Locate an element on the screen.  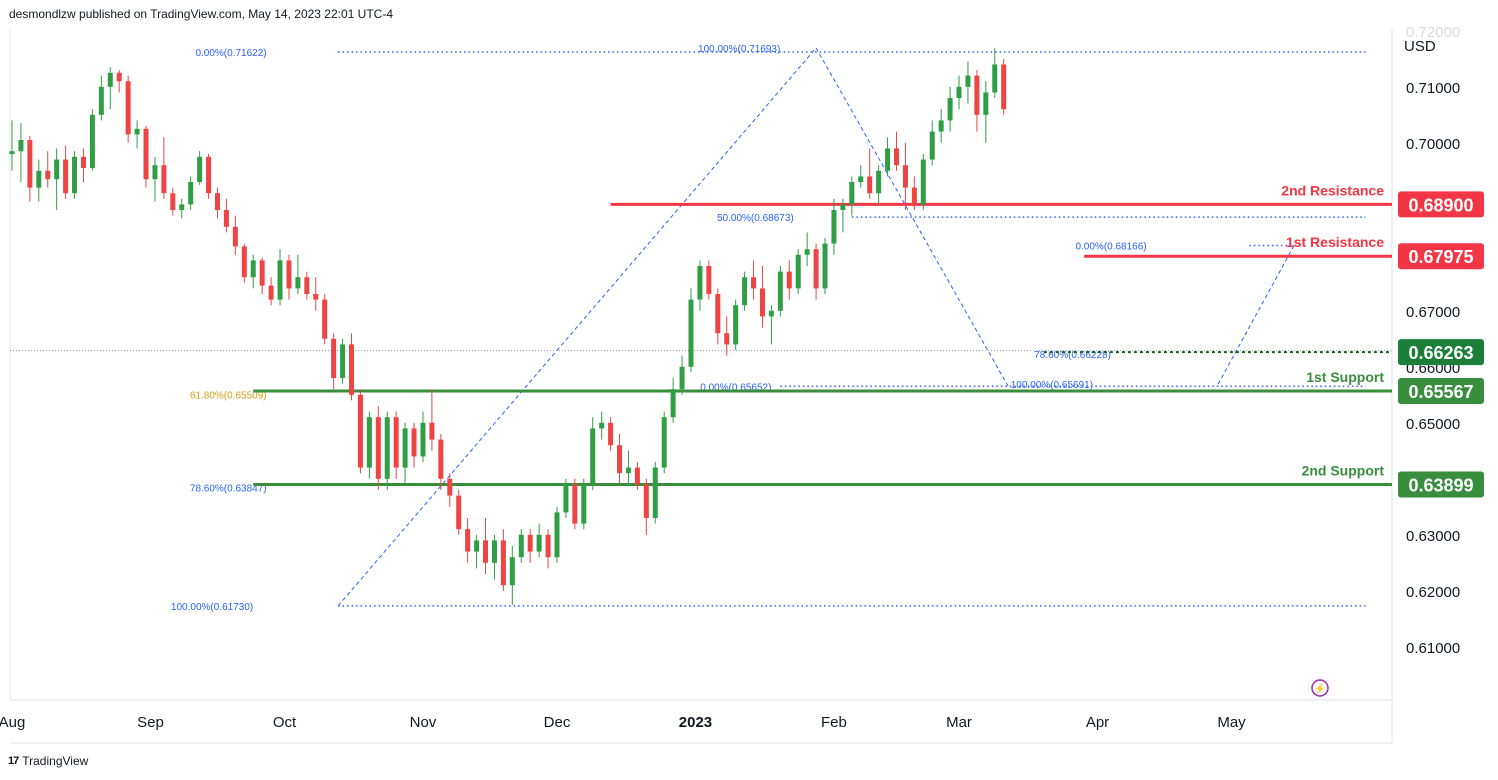
y-tick-label: 0.62000 is located at coordinates (1433, 592).